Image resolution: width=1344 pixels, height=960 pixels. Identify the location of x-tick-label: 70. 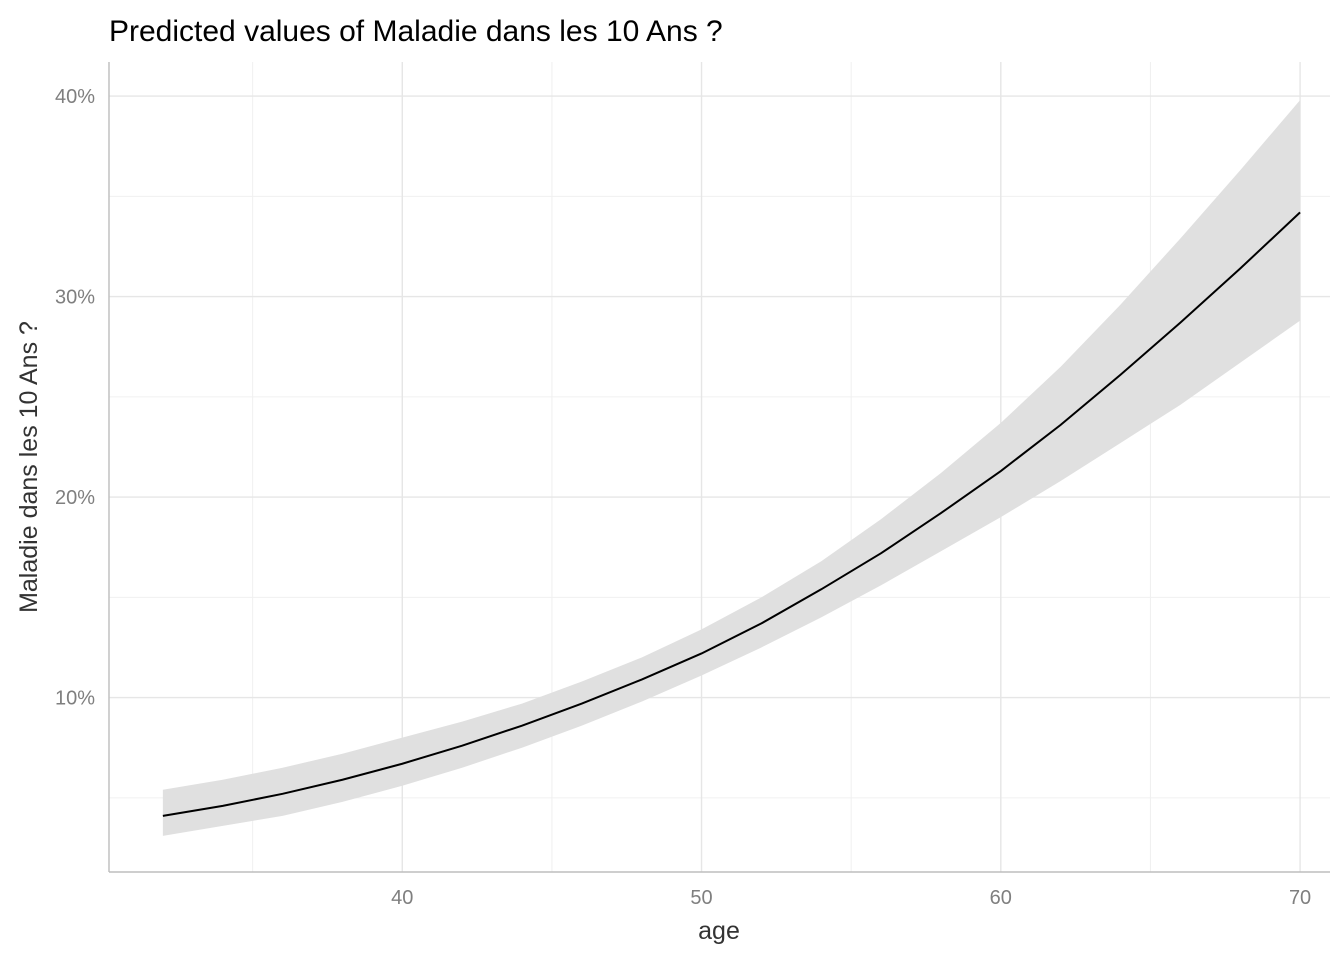
(1300, 898).